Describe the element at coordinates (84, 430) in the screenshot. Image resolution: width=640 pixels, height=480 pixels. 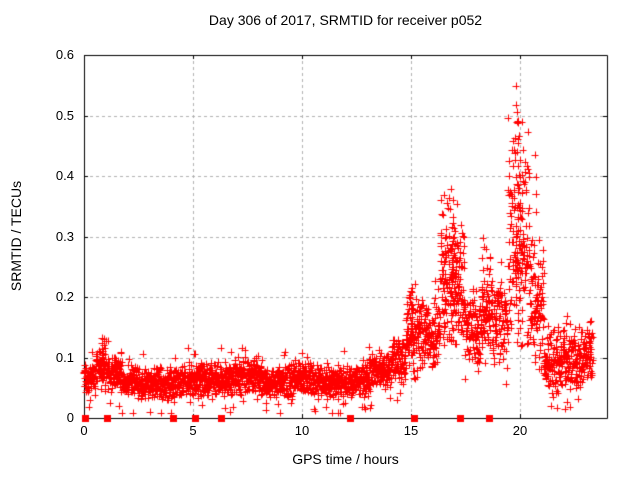
I see `x-tick-label: 0` at that location.